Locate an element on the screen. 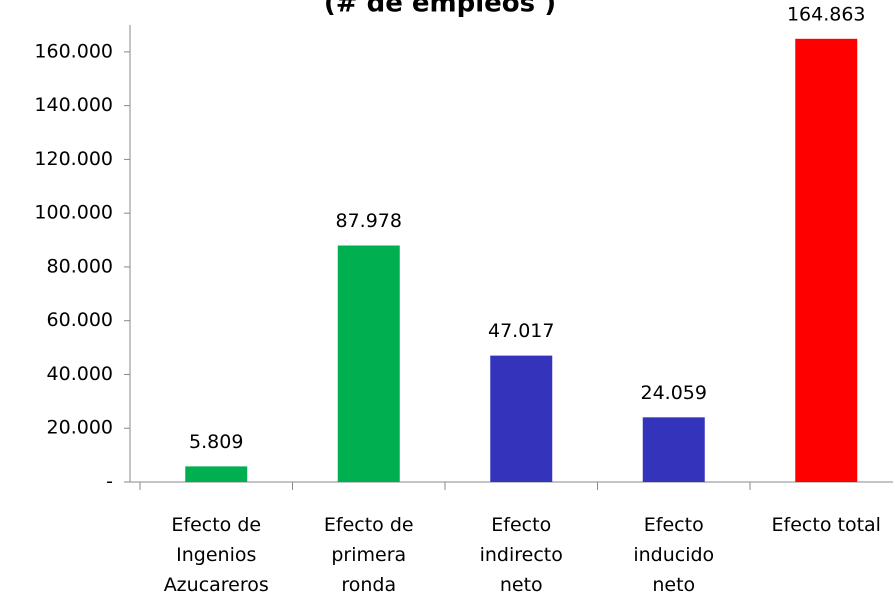  y-tick-label: 160.000 is located at coordinates (73, 51).